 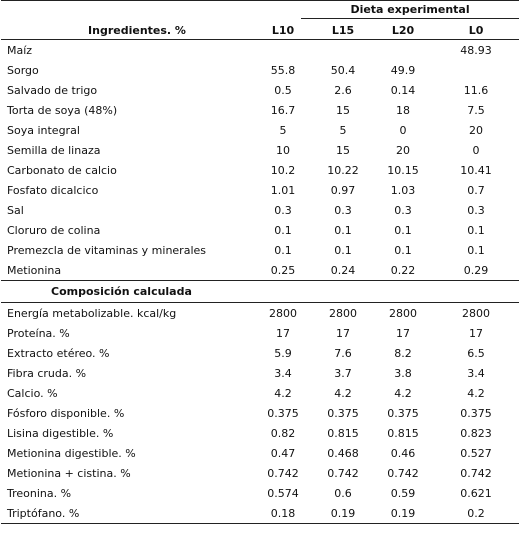 I want to click on row-value: 10.41, so click(x=476, y=170).